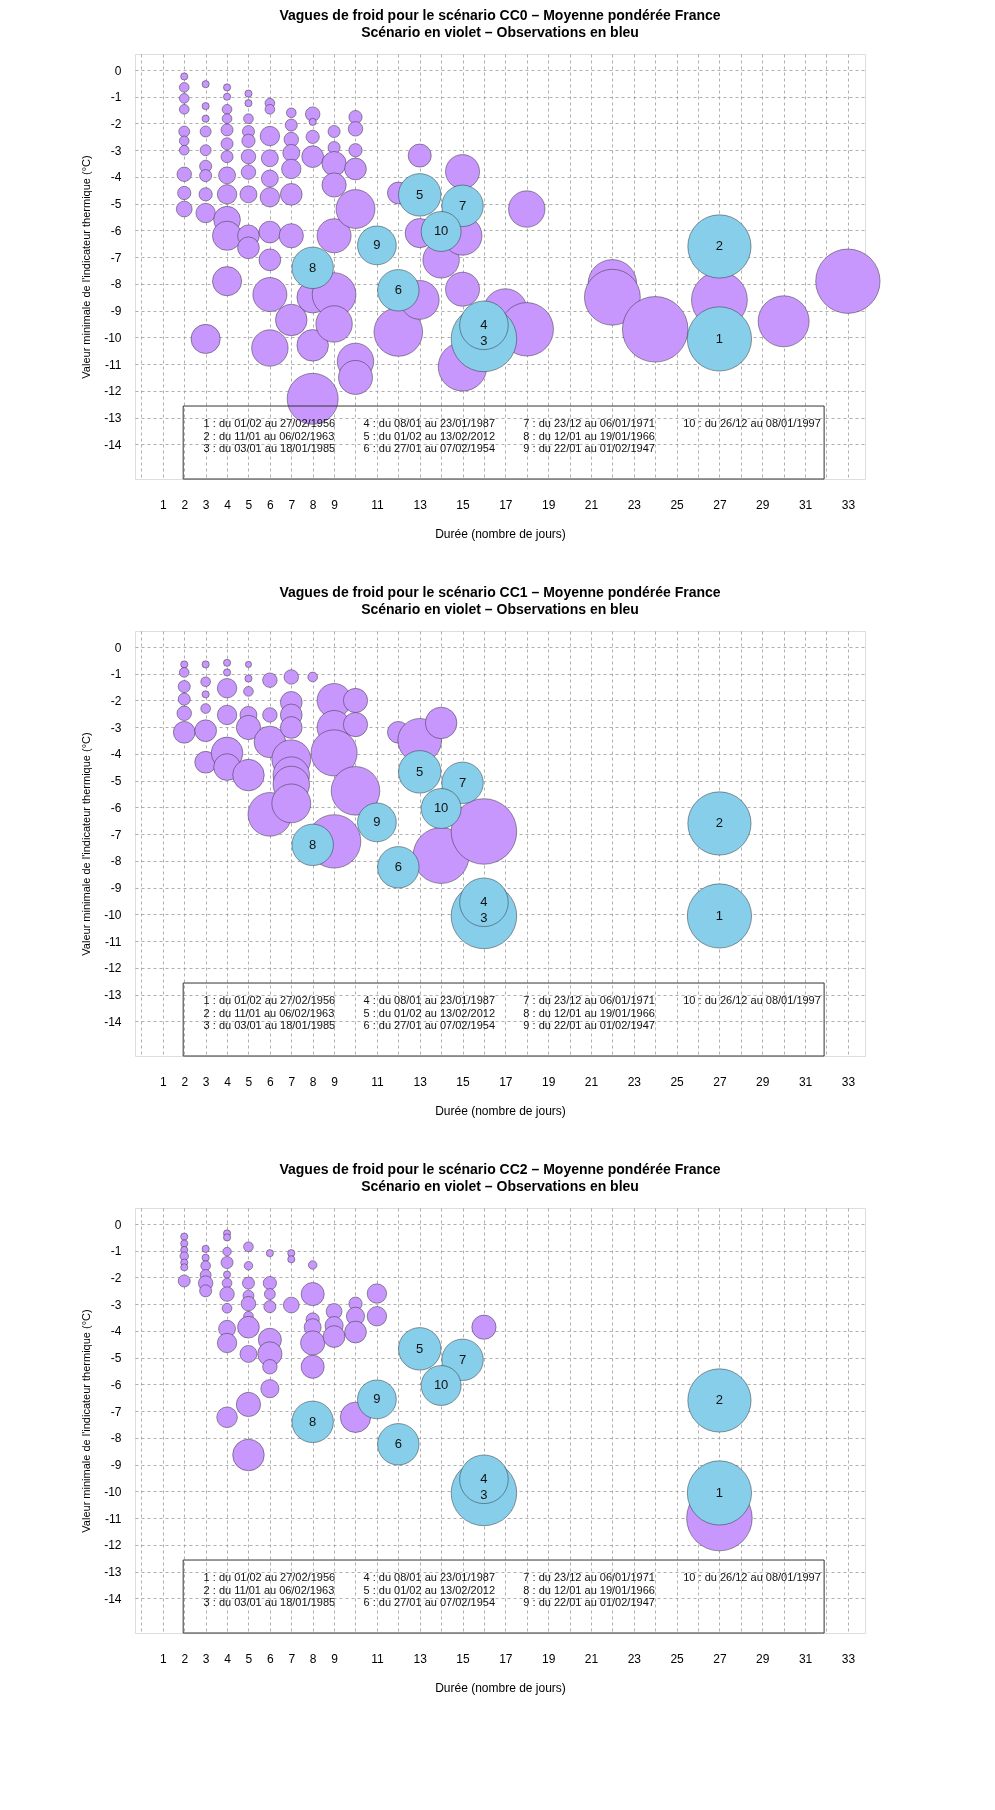  What do you see at coordinates (269, 1602) in the screenshot?
I see `annotation: 3 : du 03/01 au 18/01/1985` at bounding box center [269, 1602].